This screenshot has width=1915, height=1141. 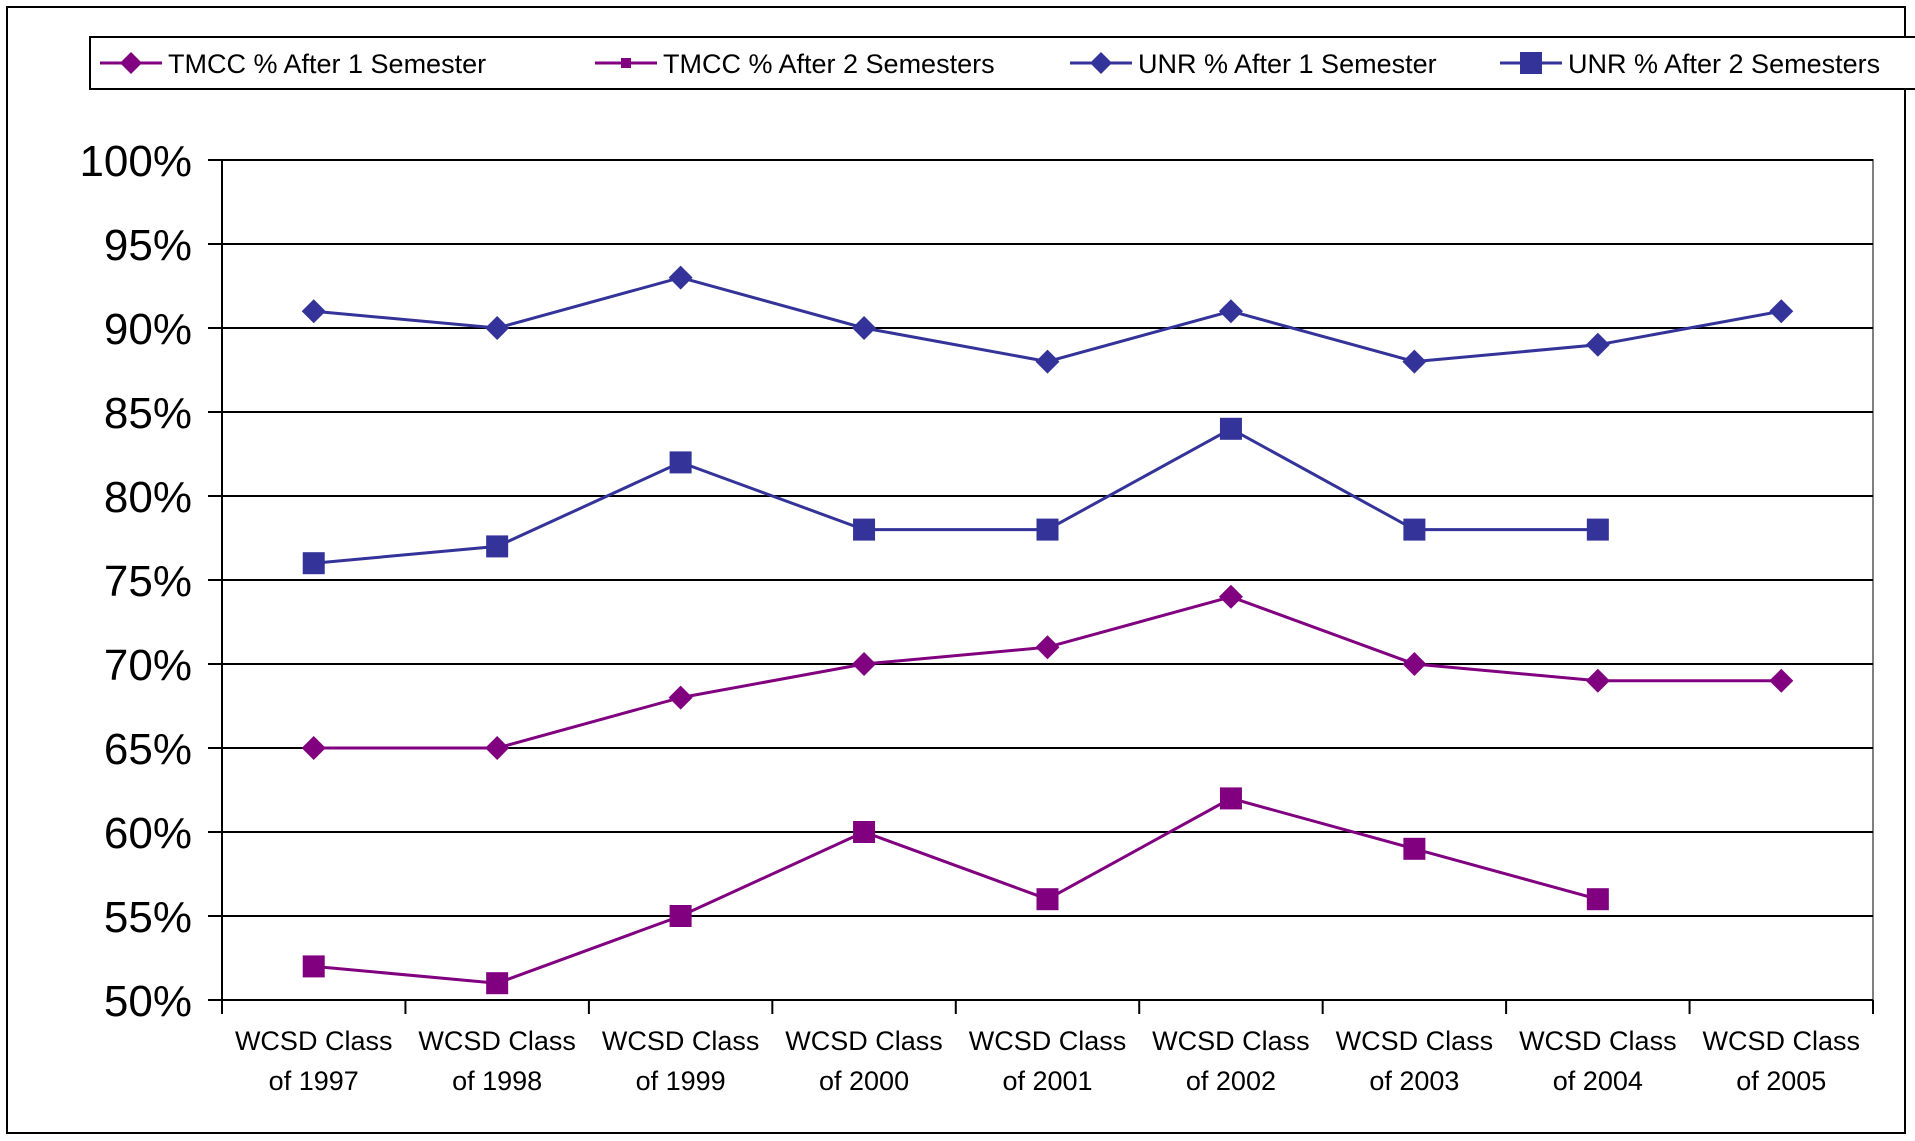 I want to click on y-tick-label: 100%, so click(x=135, y=161).